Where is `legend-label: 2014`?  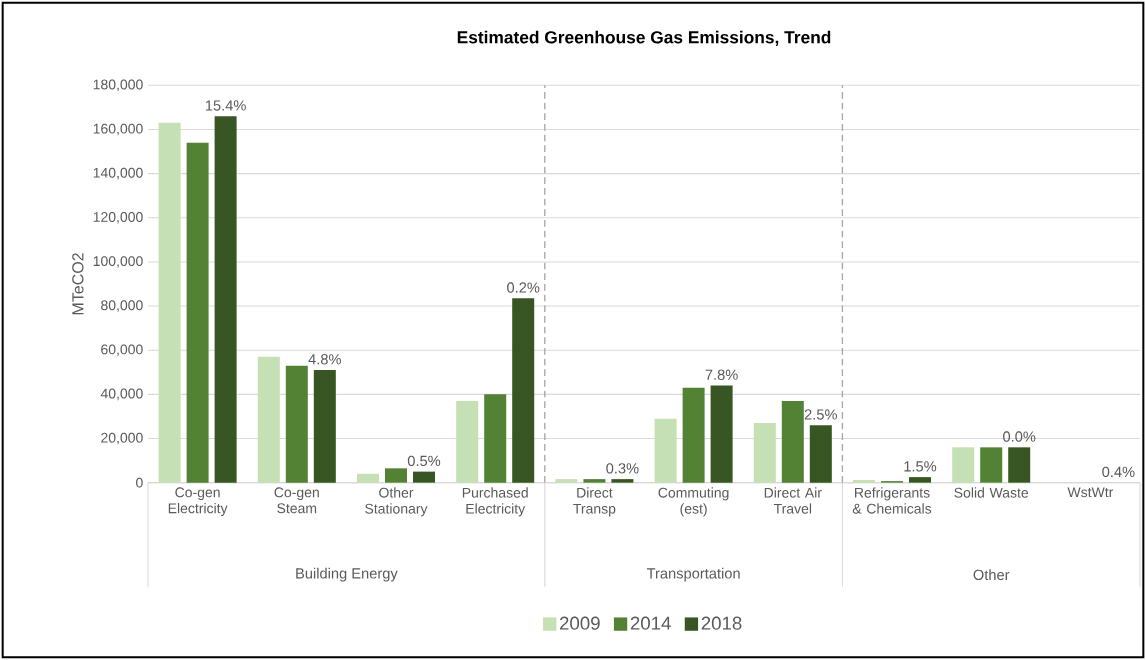
legend-label: 2014 is located at coordinates (650, 623).